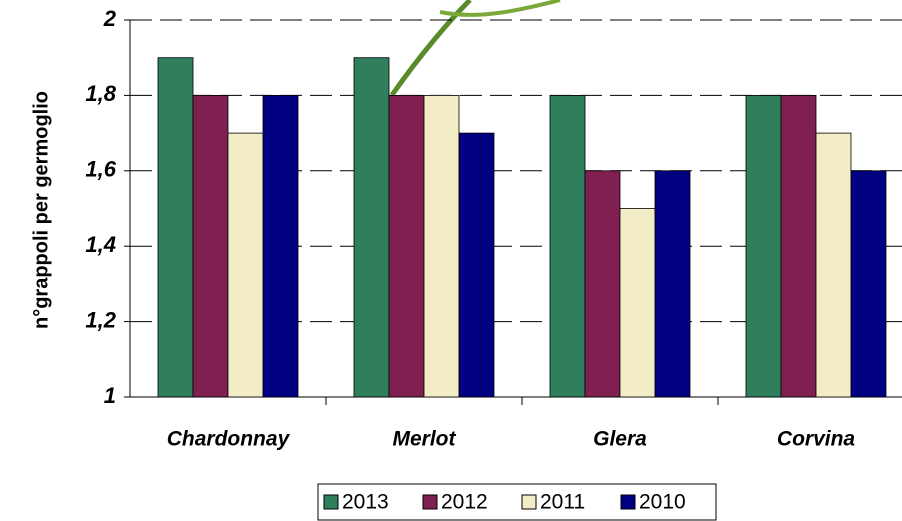 The width and height of the screenshot is (902, 521). What do you see at coordinates (41, 210) in the screenshot?
I see `y-axis-label: n°grappoli per germoglio` at bounding box center [41, 210].